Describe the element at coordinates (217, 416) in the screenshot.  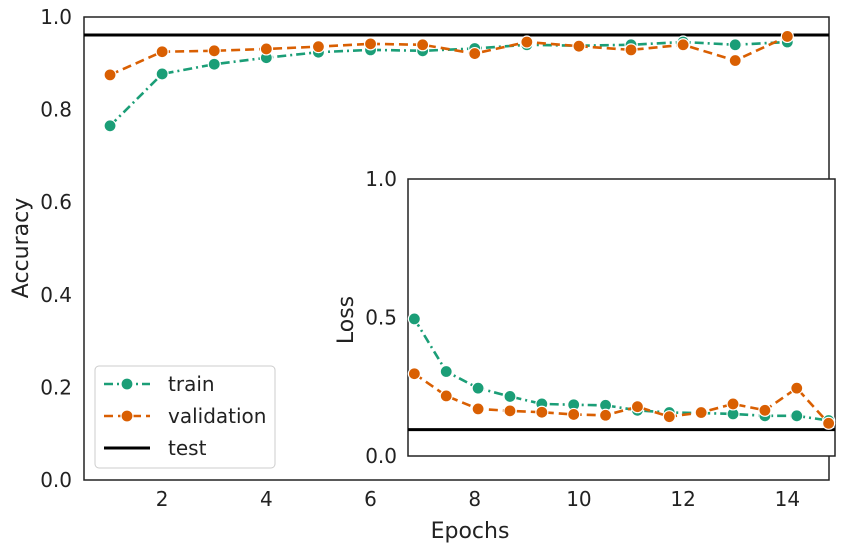
I see `legend-validation-label: validation` at that location.